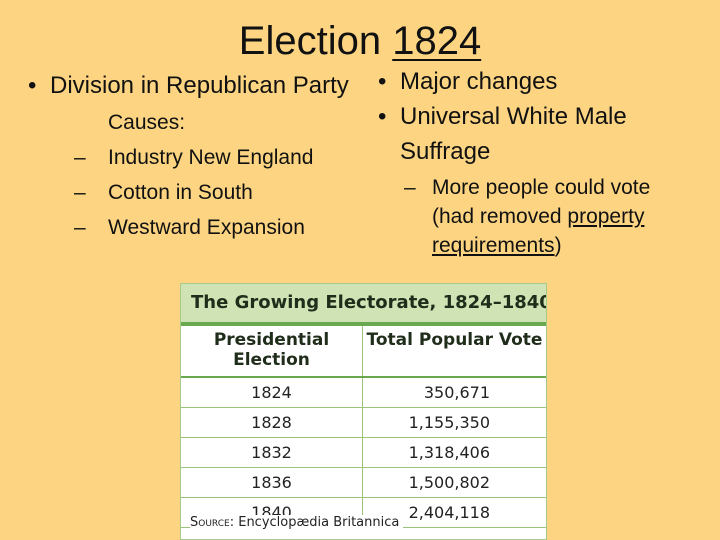 This screenshot has height=540, width=720. I want to click on year-cell: 1836, so click(272, 482).